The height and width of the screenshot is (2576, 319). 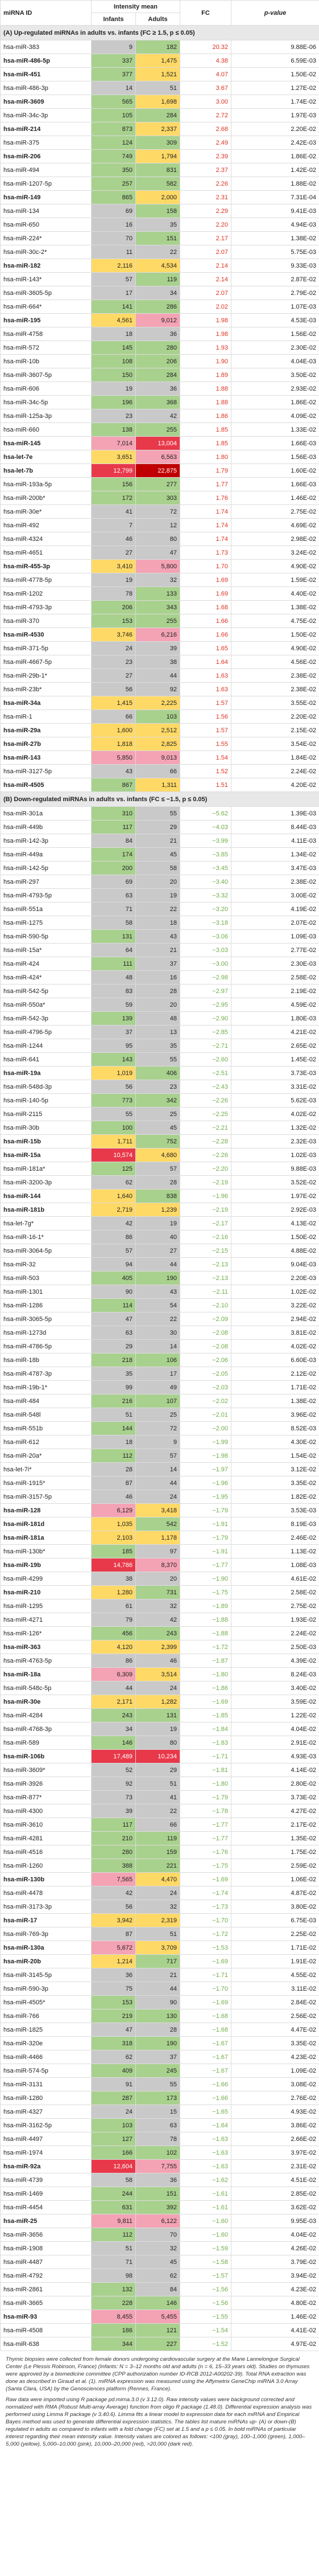 I want to click on intensity-cell: 69, so click(x=113, y=211).